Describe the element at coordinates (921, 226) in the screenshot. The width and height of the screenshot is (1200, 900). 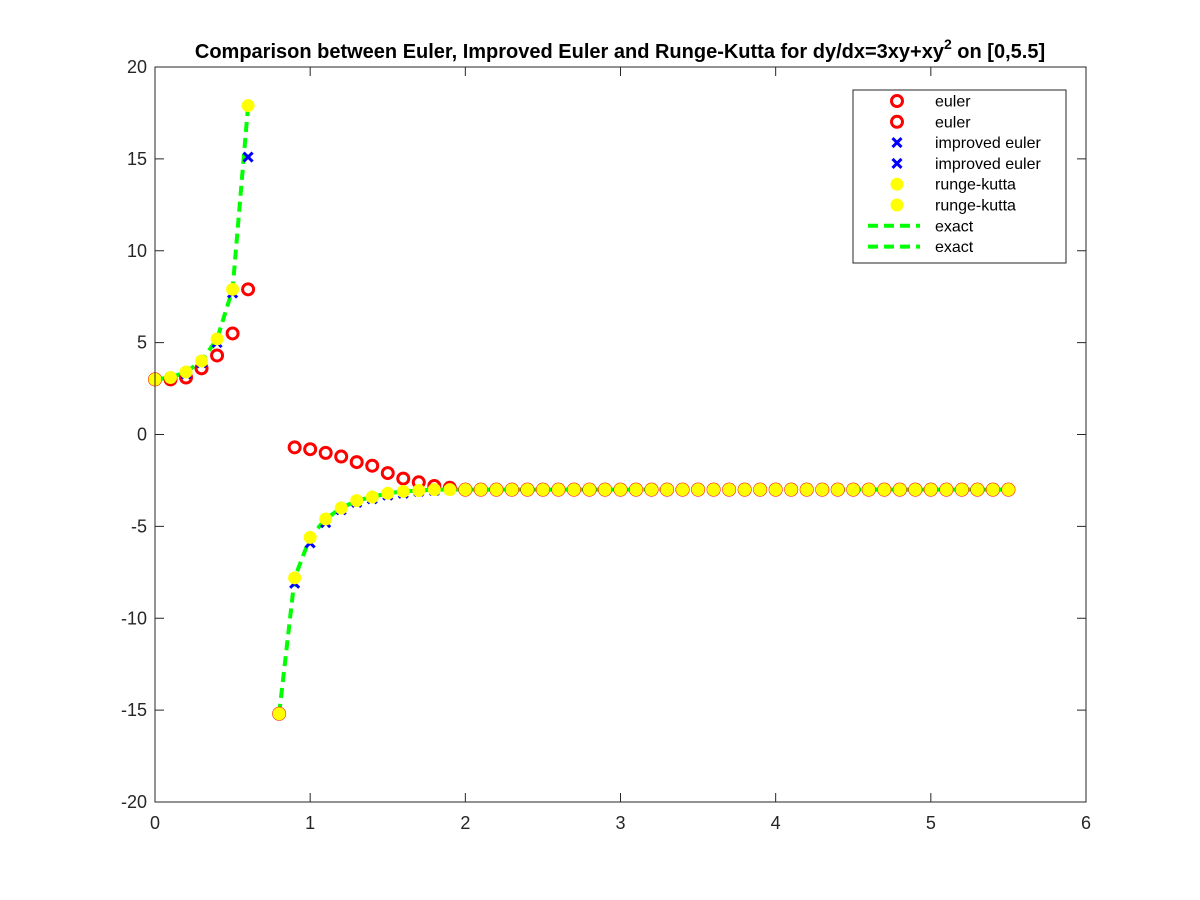
I see `legend-entry: exact` at that location.